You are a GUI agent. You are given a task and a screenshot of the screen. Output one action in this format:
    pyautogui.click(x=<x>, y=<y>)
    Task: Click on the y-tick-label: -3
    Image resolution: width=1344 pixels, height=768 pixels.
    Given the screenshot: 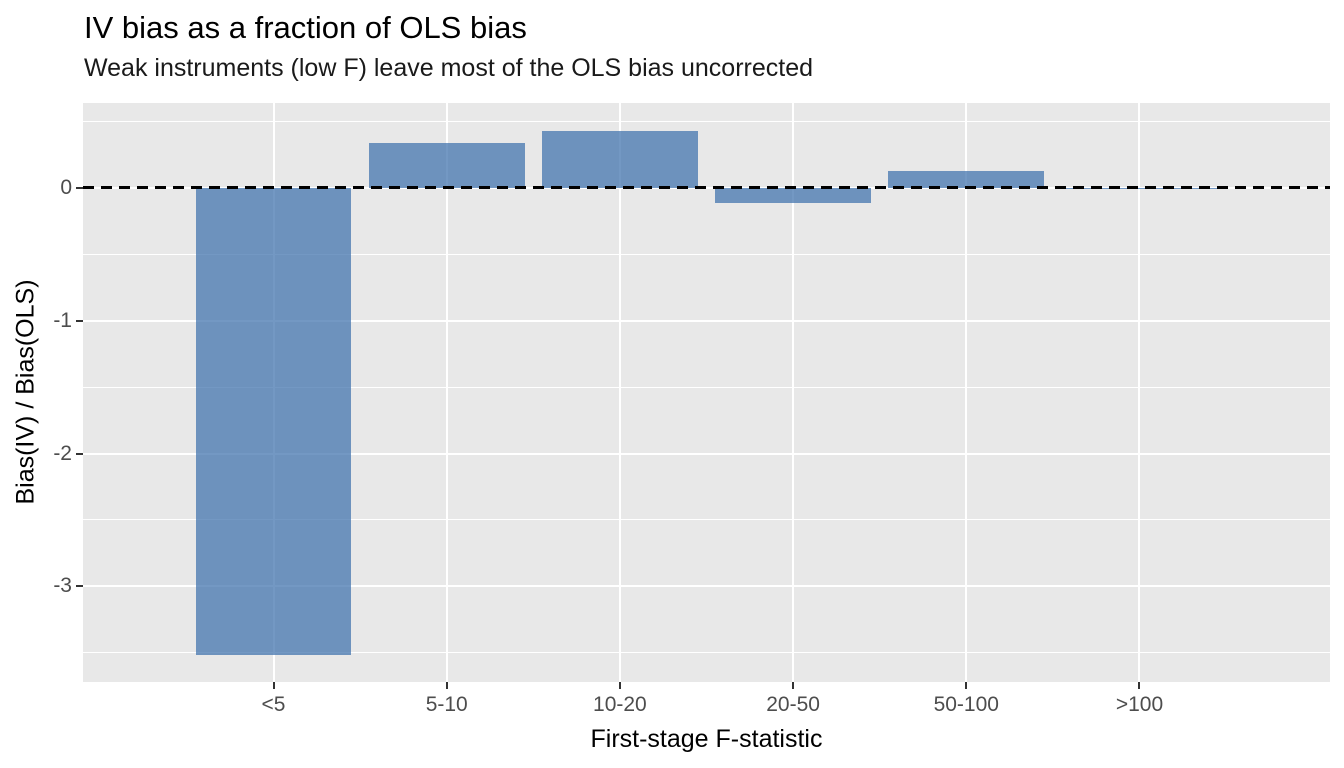 What is the action you would take?
    pyautogui.click(x=62, y=586)
    